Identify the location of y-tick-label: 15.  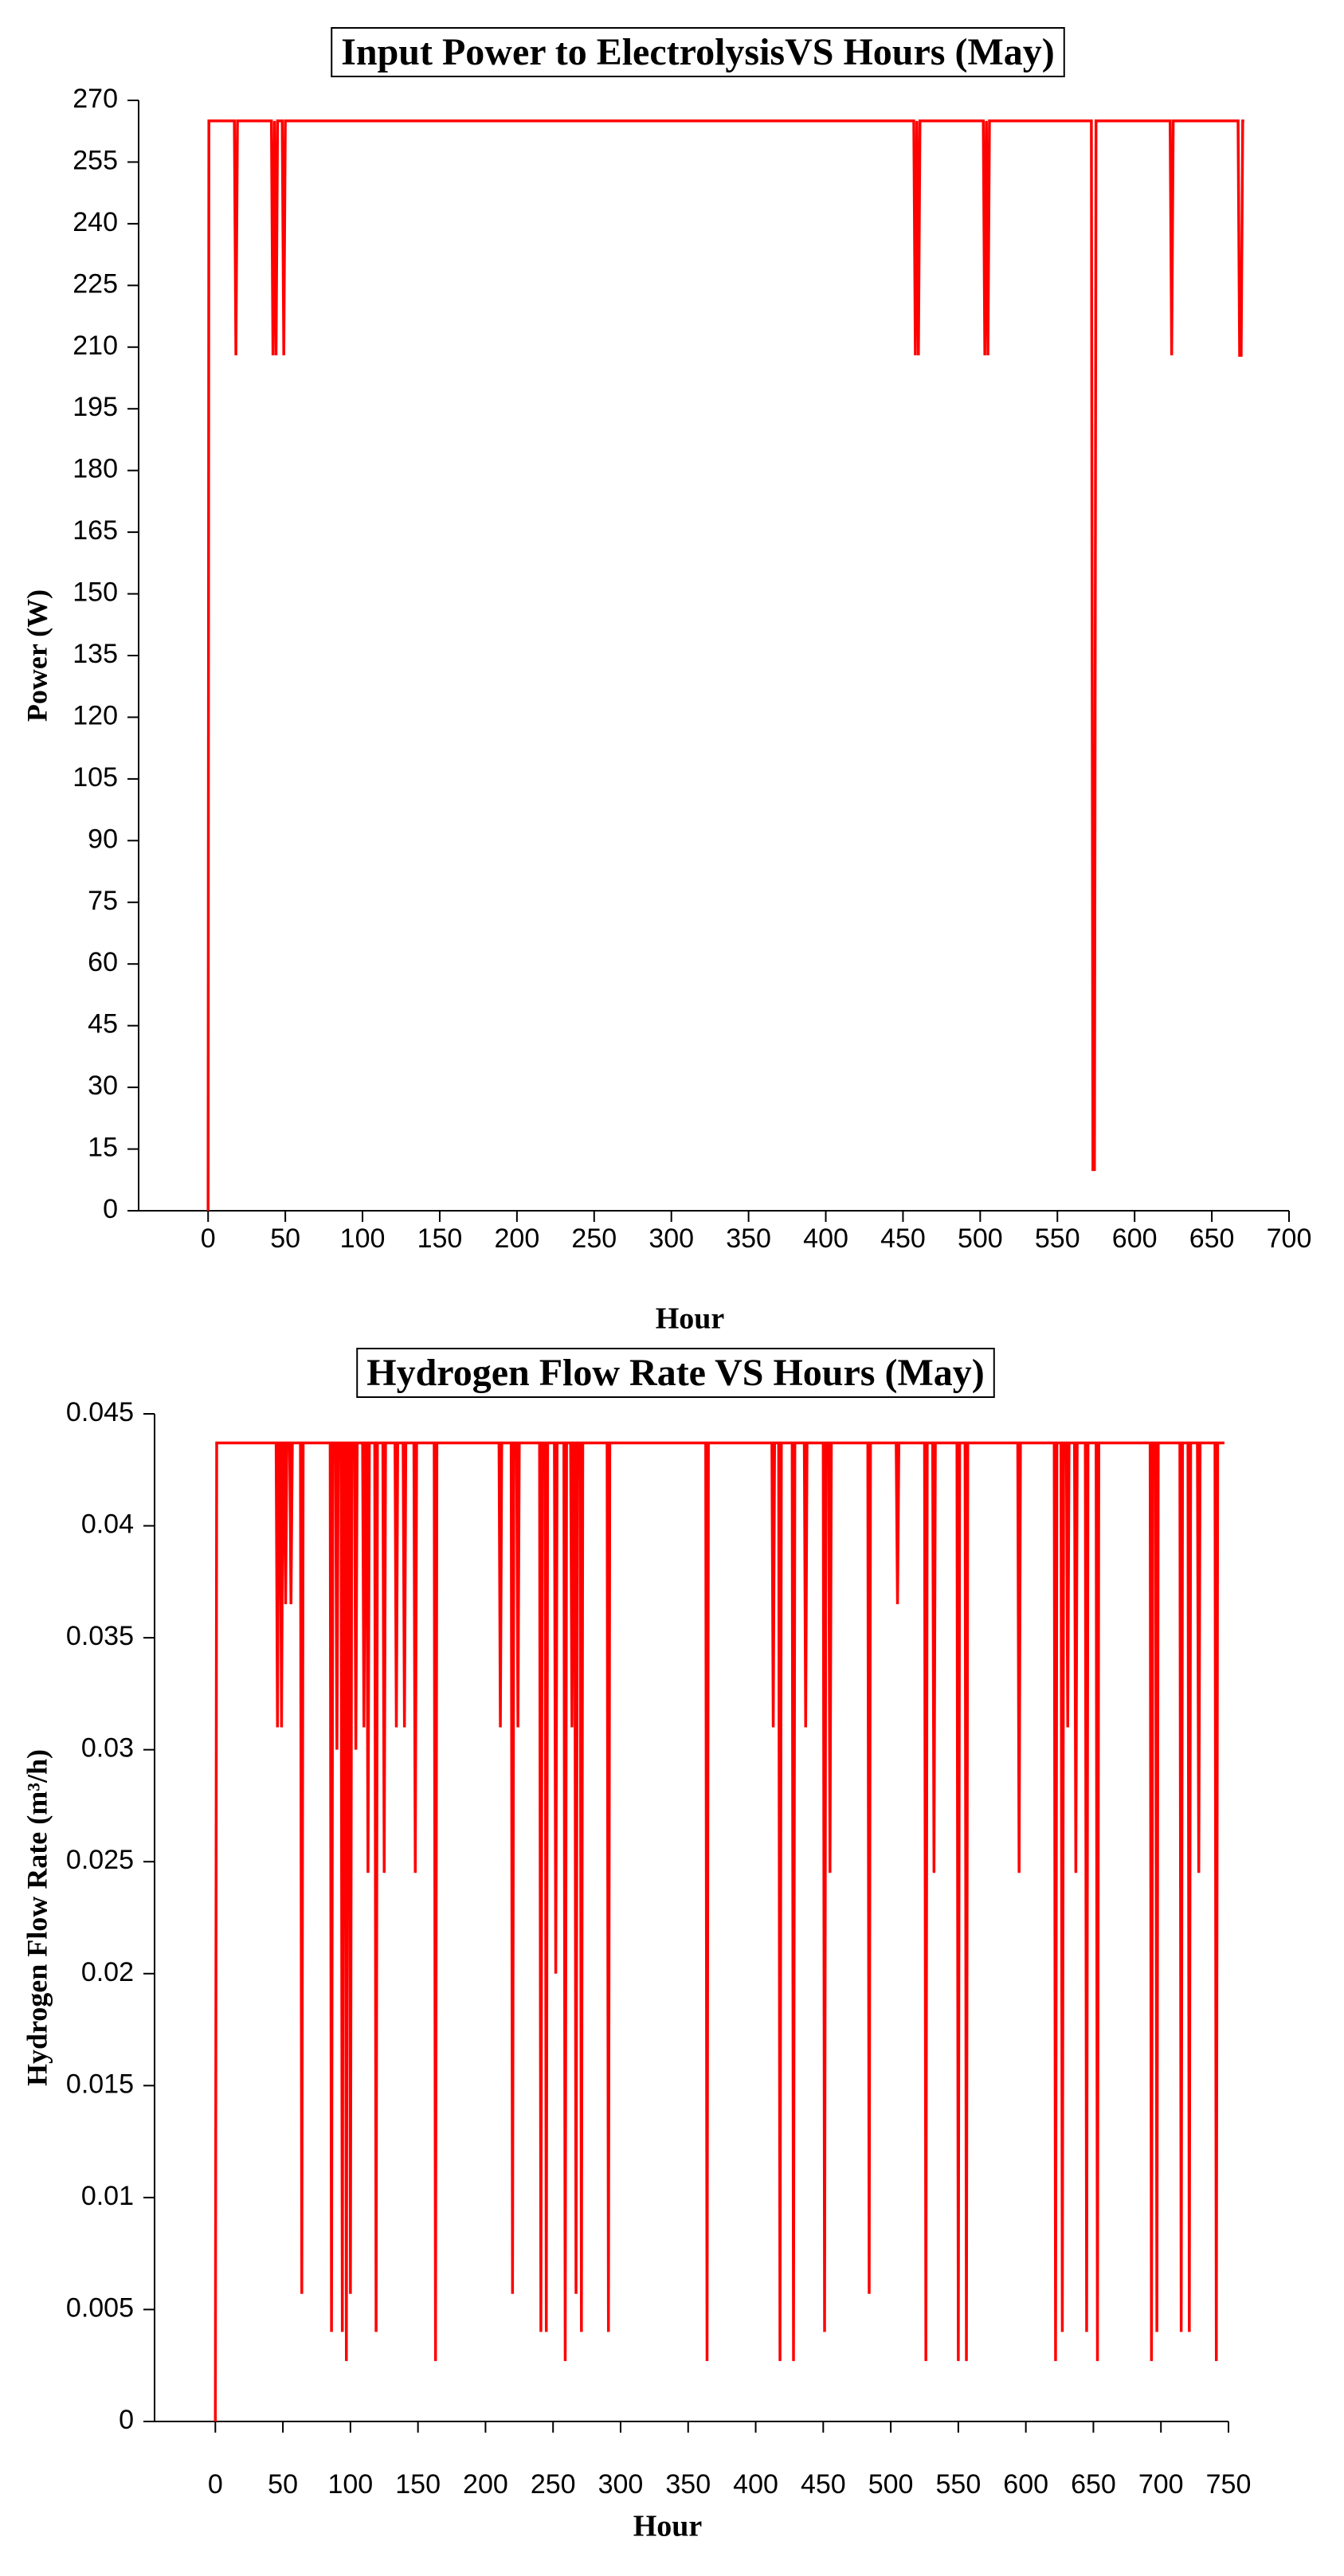
(103, 1148).